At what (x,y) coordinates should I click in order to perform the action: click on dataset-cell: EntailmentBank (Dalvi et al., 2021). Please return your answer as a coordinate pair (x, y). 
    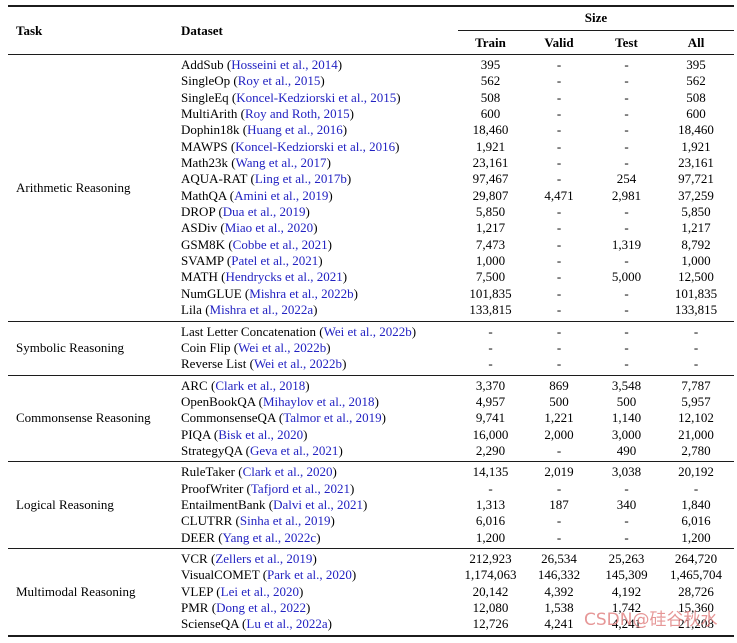
    Looking at the image, I should click on (319, 505).